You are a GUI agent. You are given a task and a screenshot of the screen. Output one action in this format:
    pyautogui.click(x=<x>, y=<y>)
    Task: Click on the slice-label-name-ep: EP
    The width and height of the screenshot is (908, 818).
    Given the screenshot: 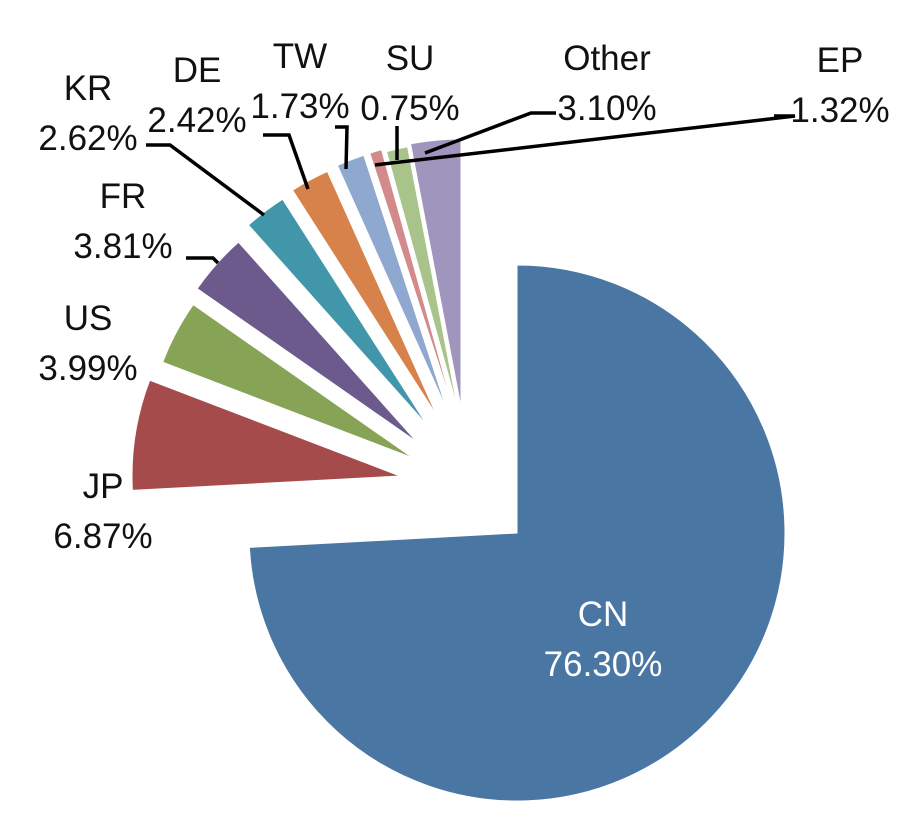 What is the action you would take?
    pyautogui.click(x=840, y=60)
    